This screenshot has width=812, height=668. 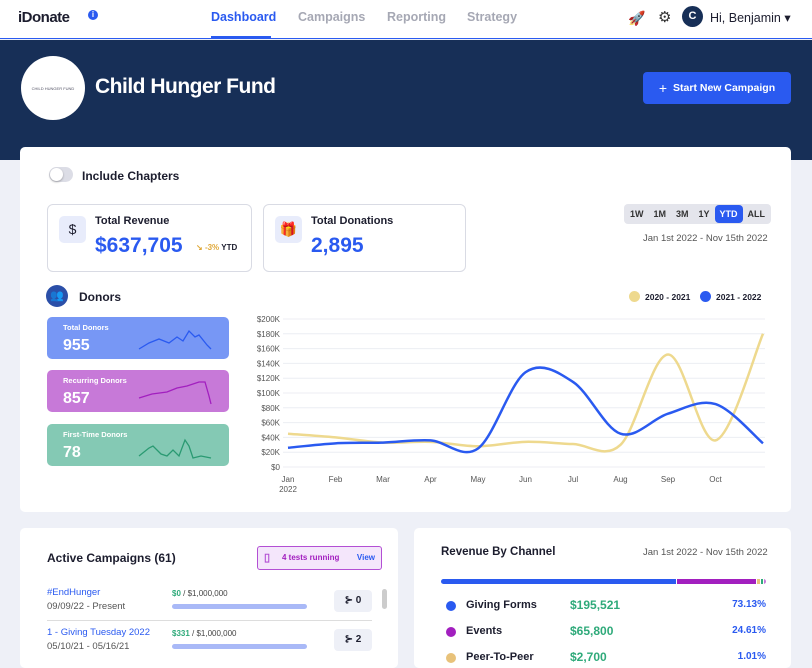 I want to click on donors-title: Donors, so click(x=100, y=297).